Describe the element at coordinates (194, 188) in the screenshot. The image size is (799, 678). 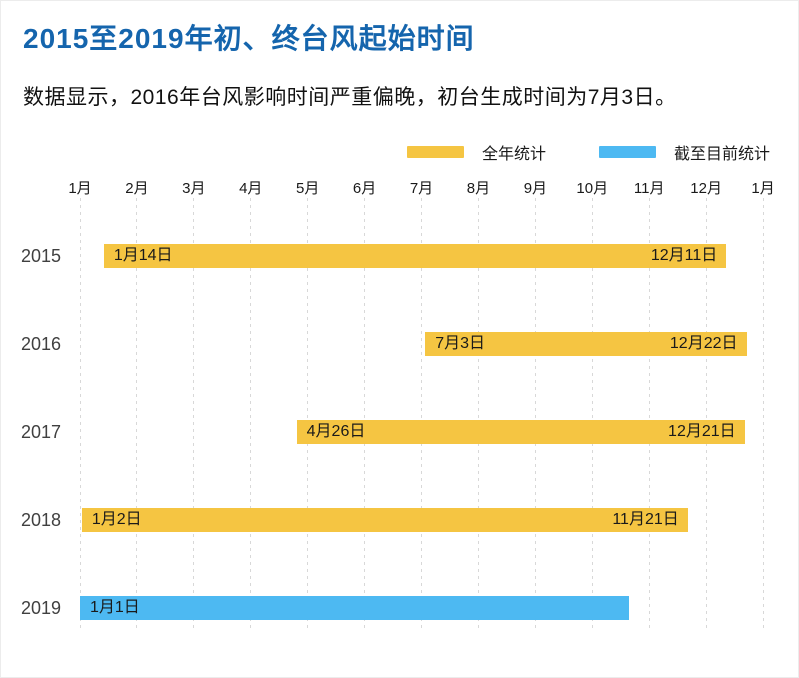
I see `month-axis-label: 3月` at that location.